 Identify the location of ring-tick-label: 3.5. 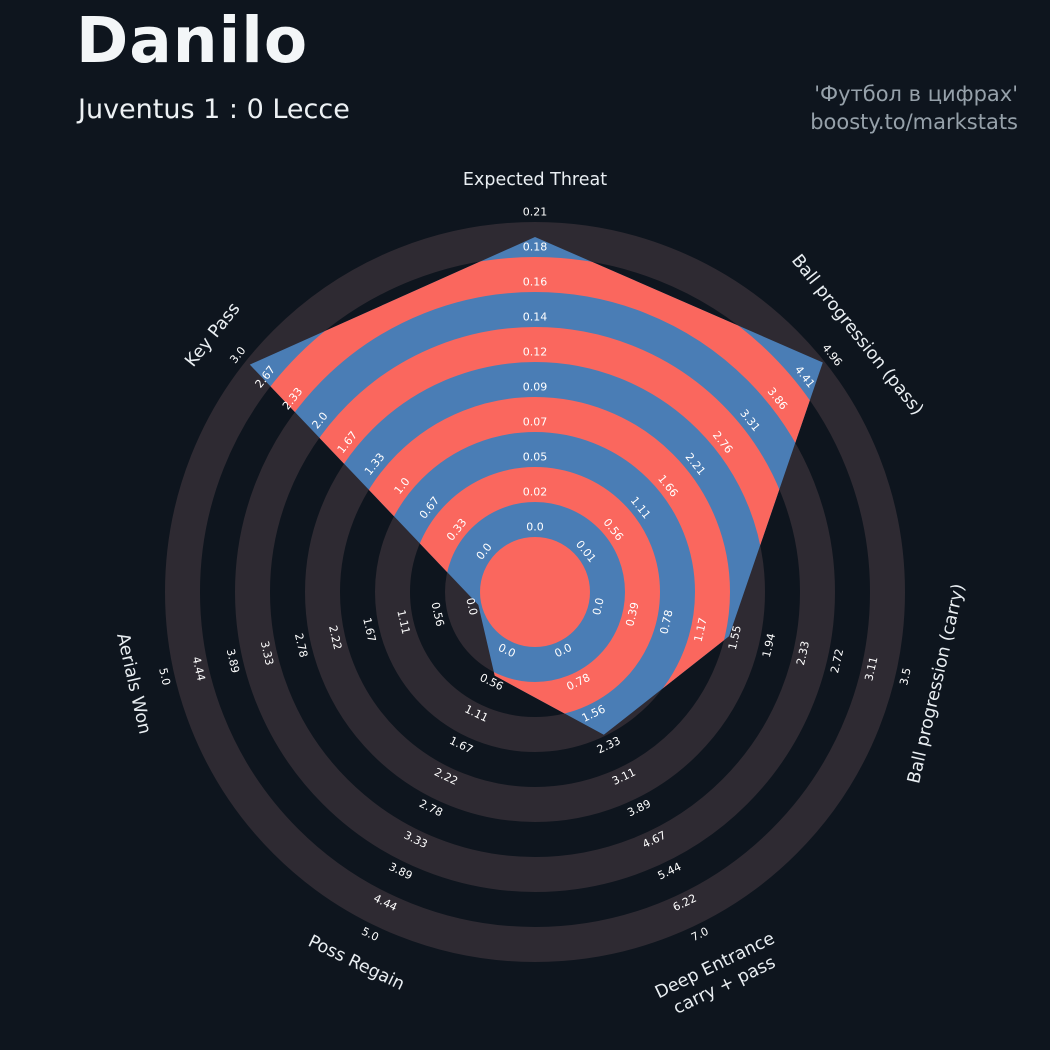
(905, 677).